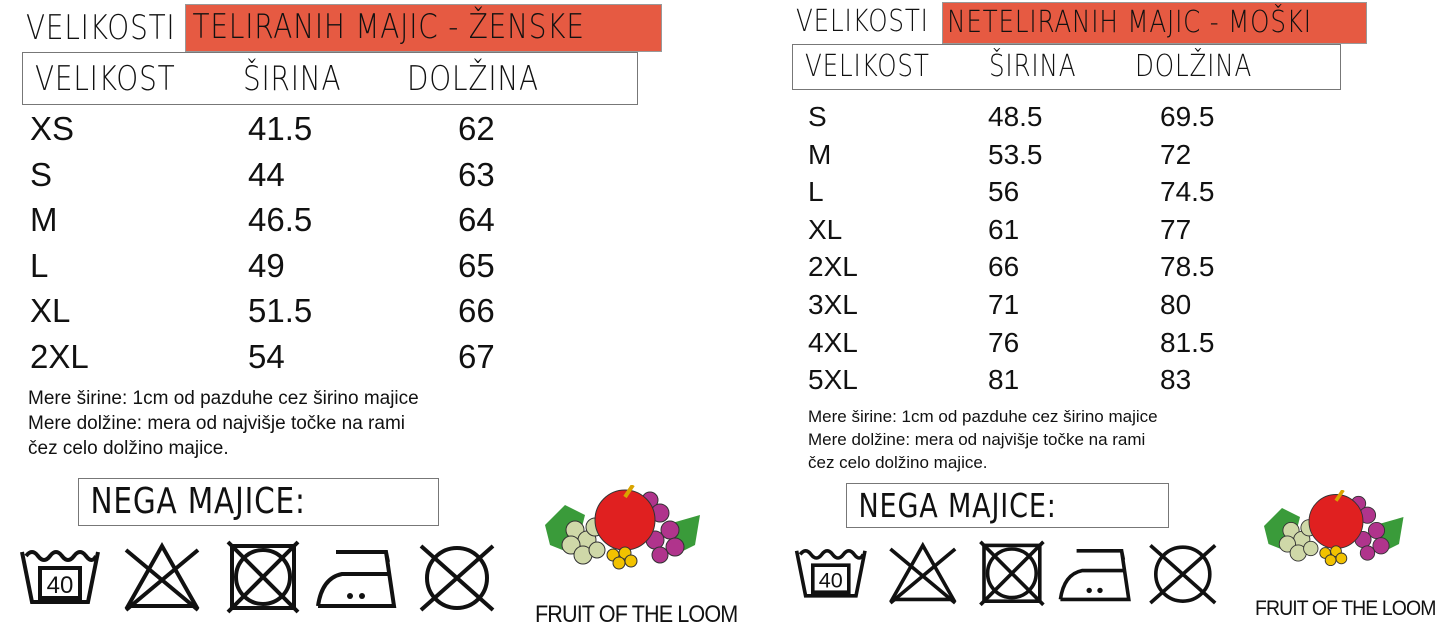 The image size is (1445, 629). Describe the element at coordinates (1187, 342) in the screenshot. I see `row-length: 81.5` at that location.